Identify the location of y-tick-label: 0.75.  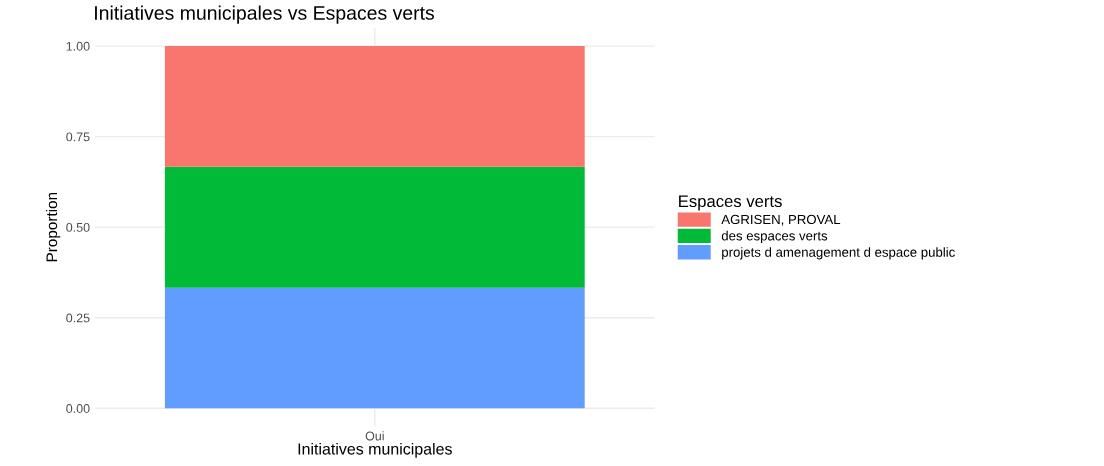
(78, 137).